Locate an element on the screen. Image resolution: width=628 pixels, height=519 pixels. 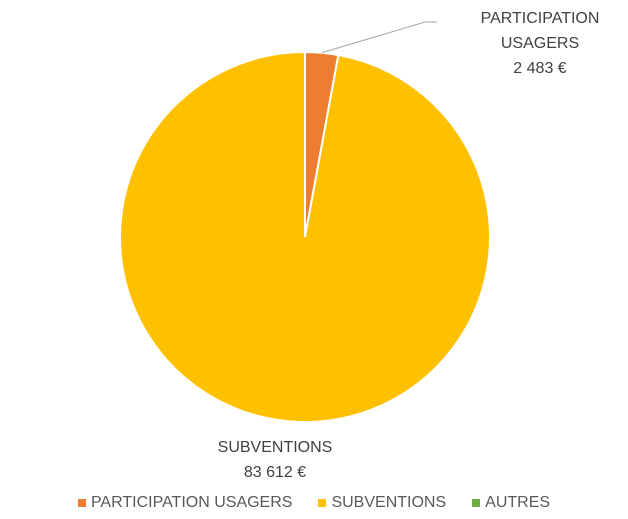
legend-label: PARTICIPATION USAGERS is located at coordinates (191, 502).